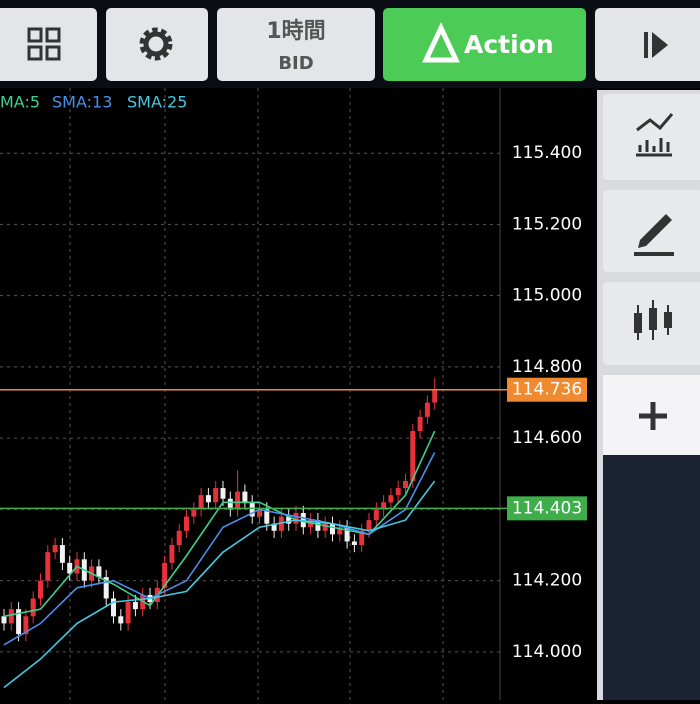 Image resolution: width=700 pixels, height=704 pixels. I want to click on y-tick-label: 115.000, so click(547, 296).